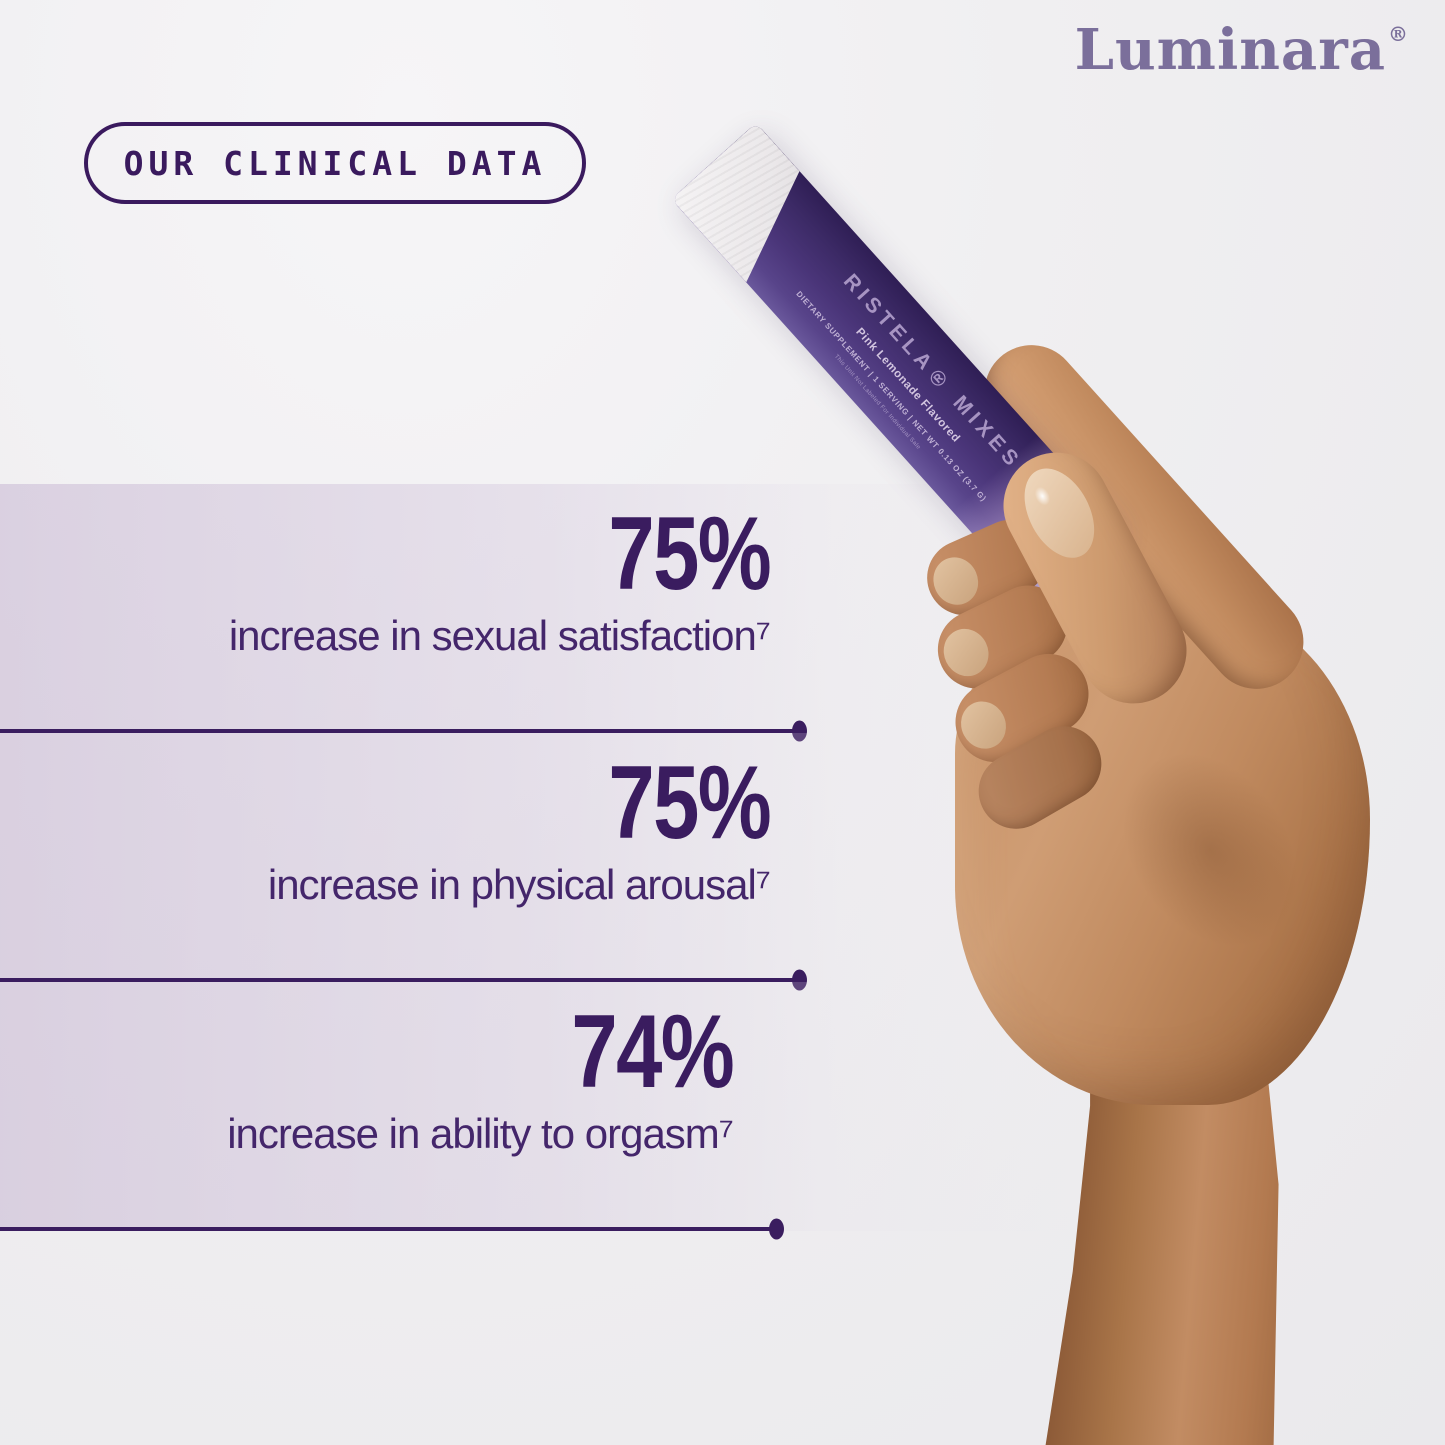  I want to click on brand-logo-text: Luminara, so click(1230, 50).